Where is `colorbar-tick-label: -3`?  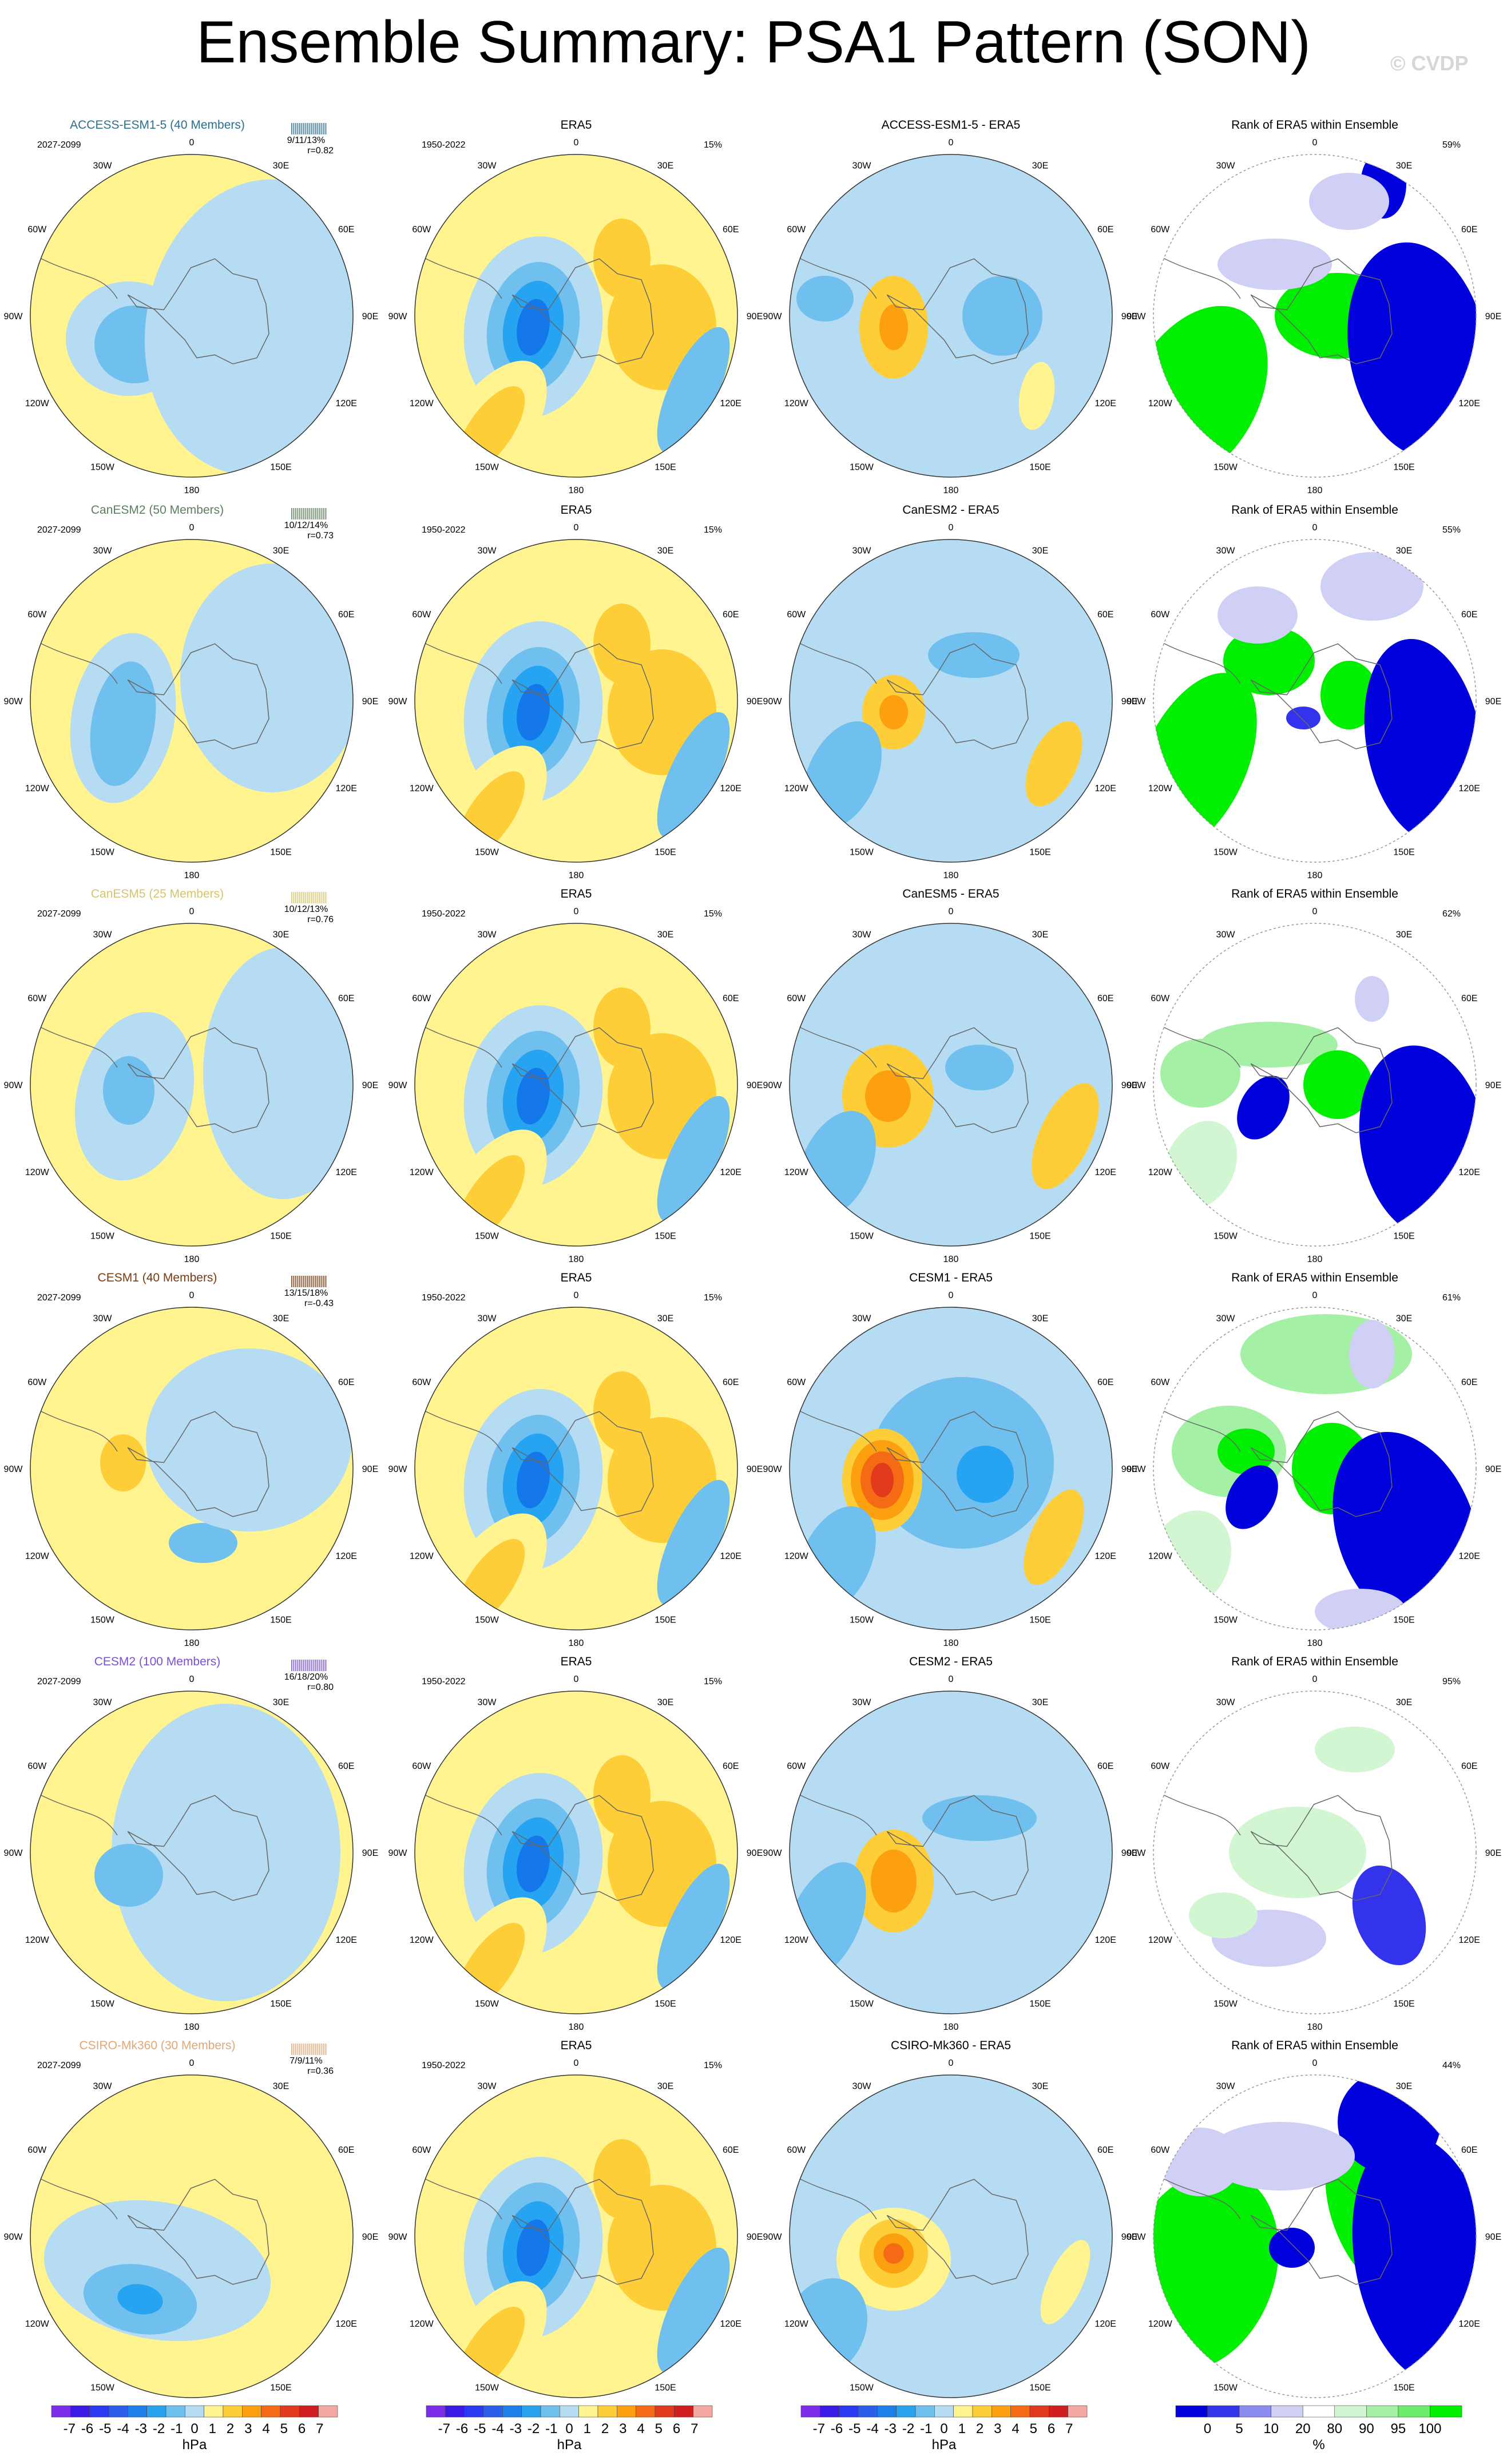 colorbar-tick-label: -3 is located at coordinates (891, 2429).